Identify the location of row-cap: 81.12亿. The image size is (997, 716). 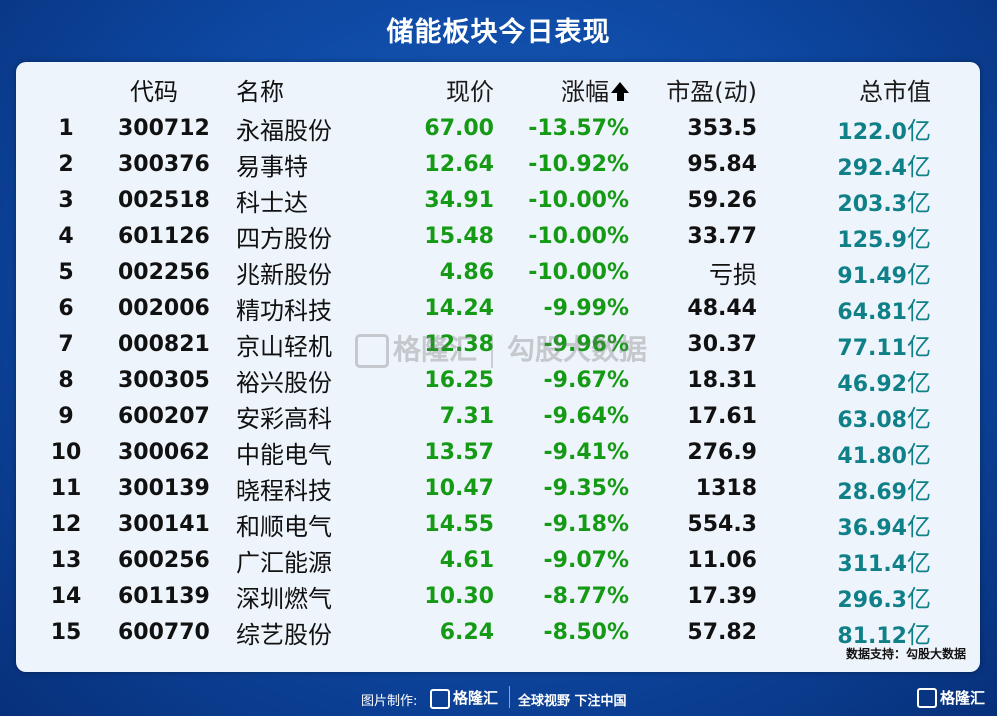
(844, 632).